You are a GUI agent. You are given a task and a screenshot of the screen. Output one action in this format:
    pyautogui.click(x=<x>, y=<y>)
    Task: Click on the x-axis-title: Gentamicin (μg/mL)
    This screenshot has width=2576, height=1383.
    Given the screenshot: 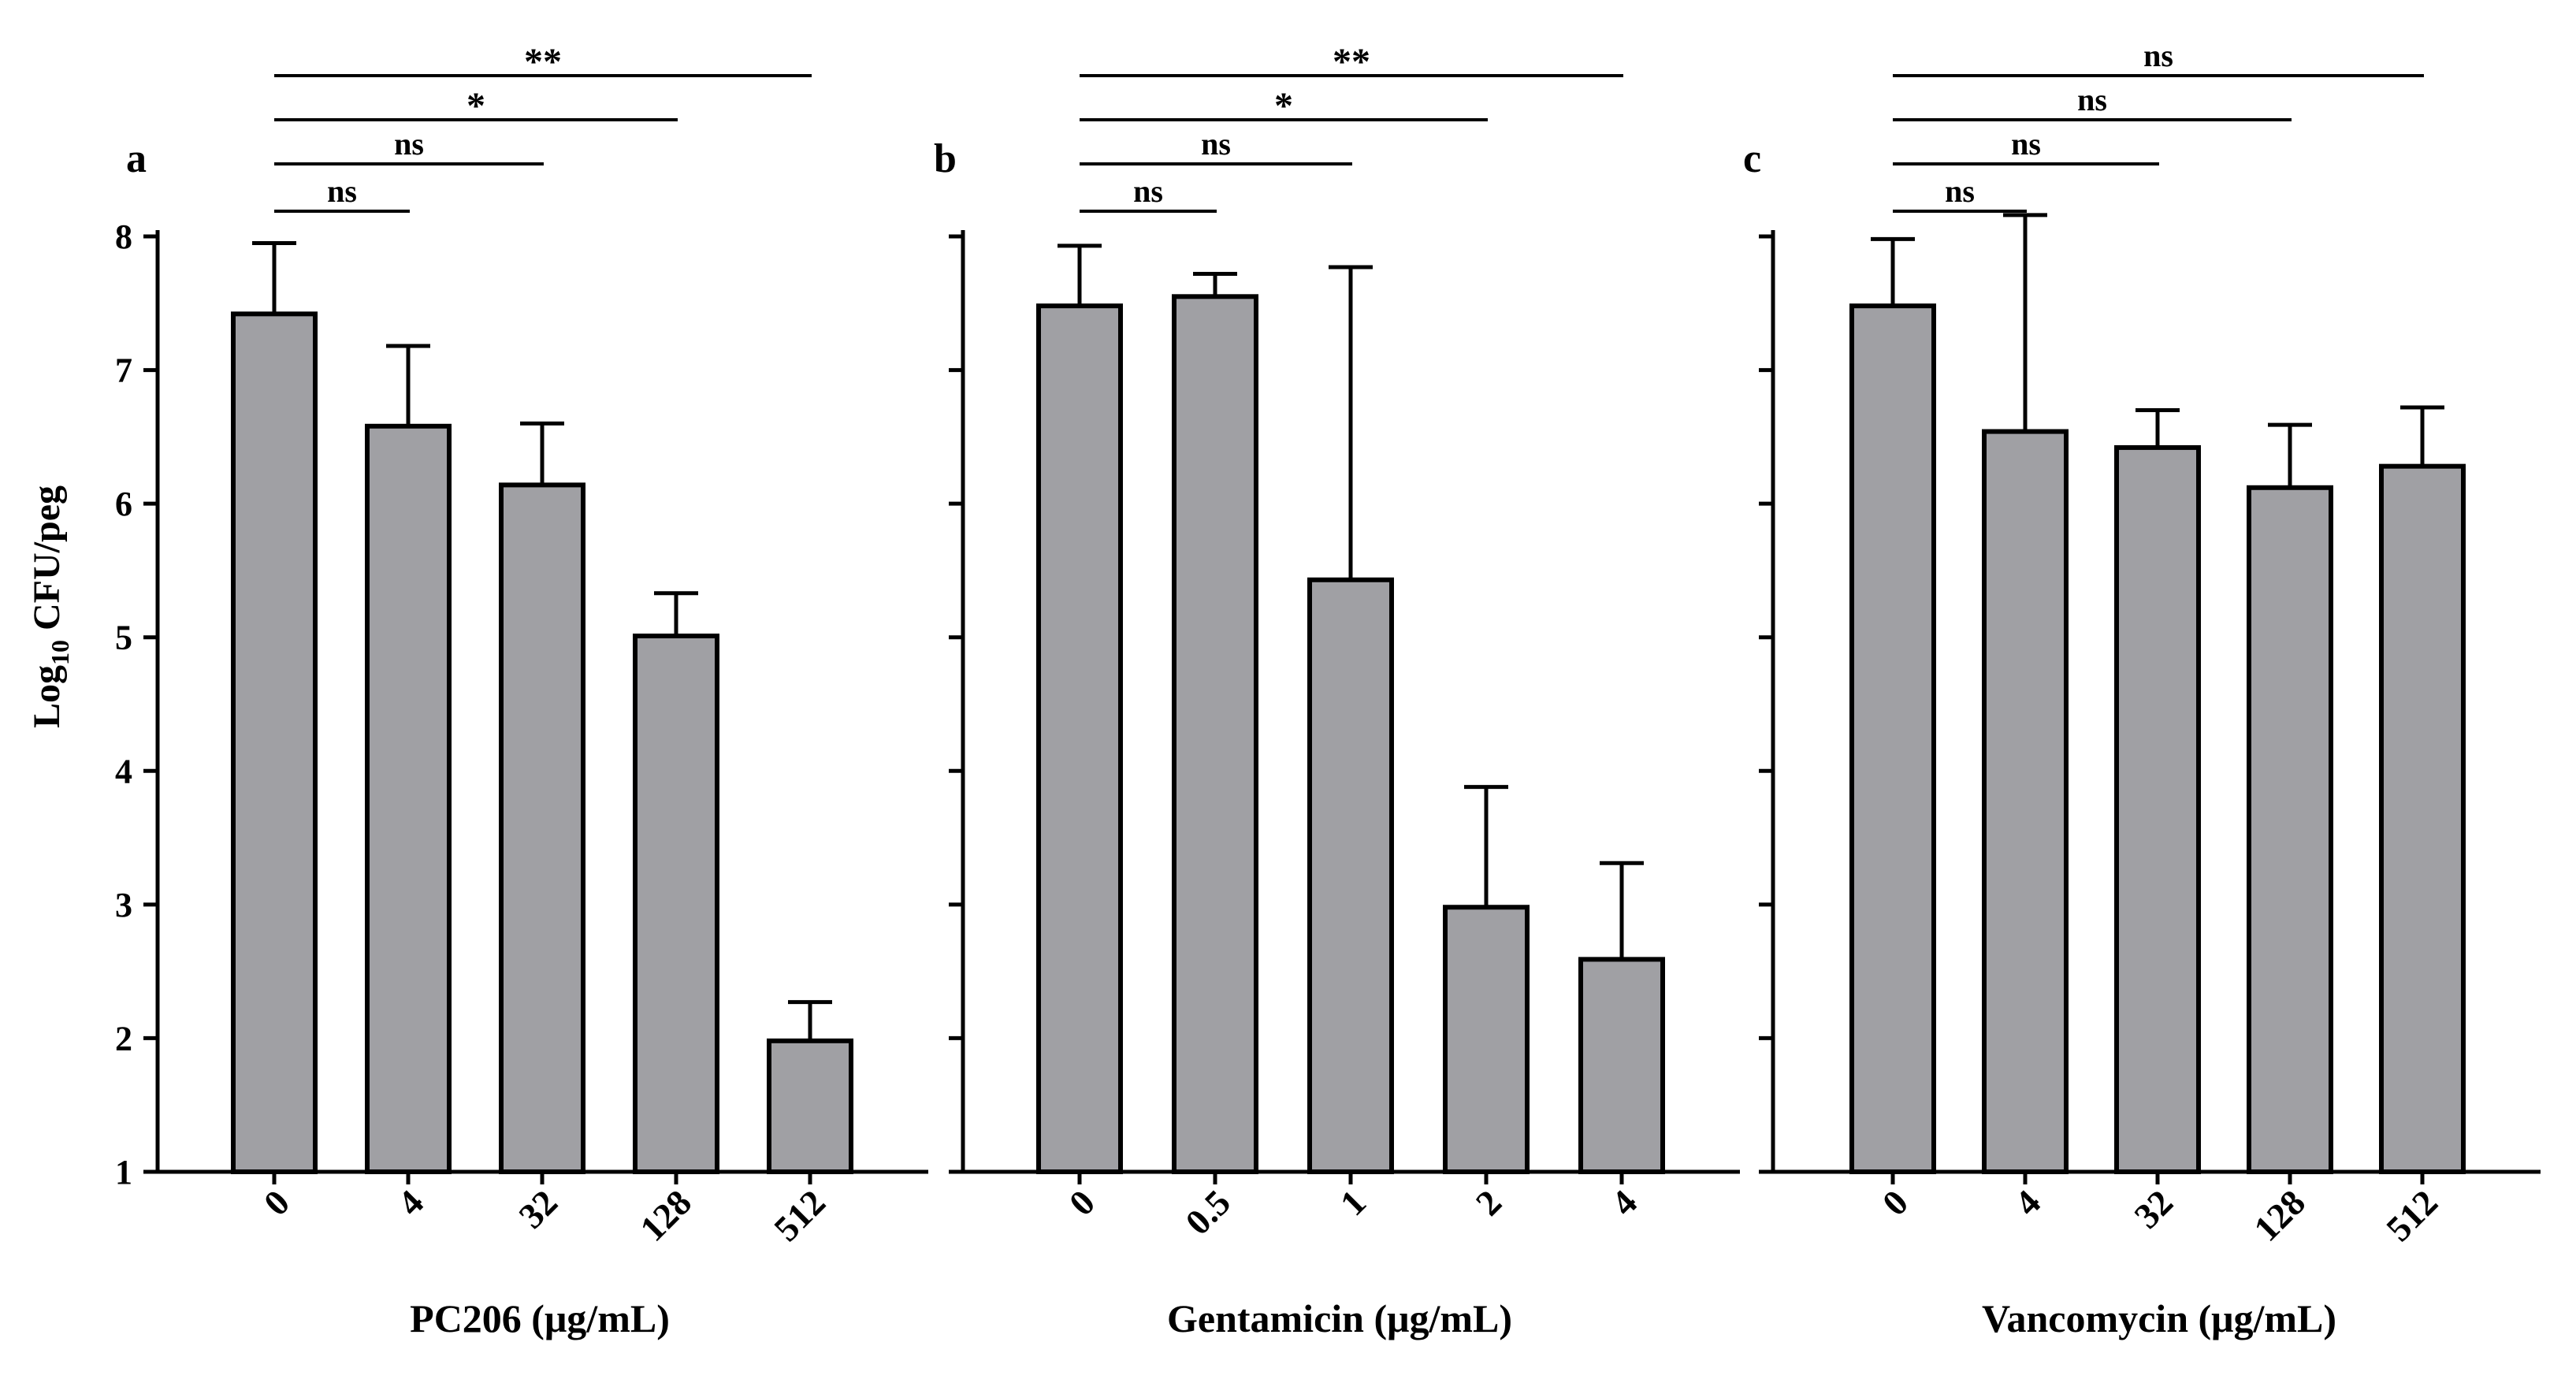 What is the action you would take?
    pyautogui.click(x=1339, y=1318)
    